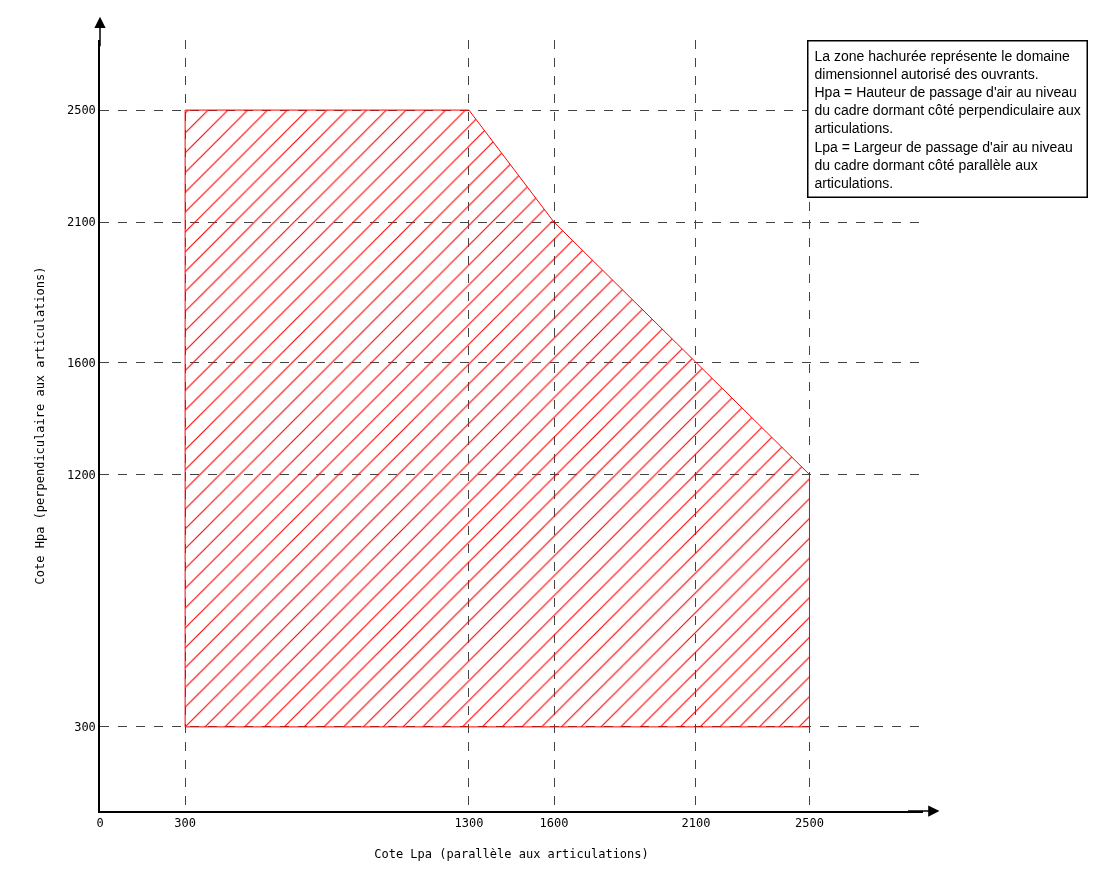 This screenshot has height=881, width=1113. Describe the element at coordinates (81, 110) in the screenshot. I see `y-tick-label: 2500` at that location.